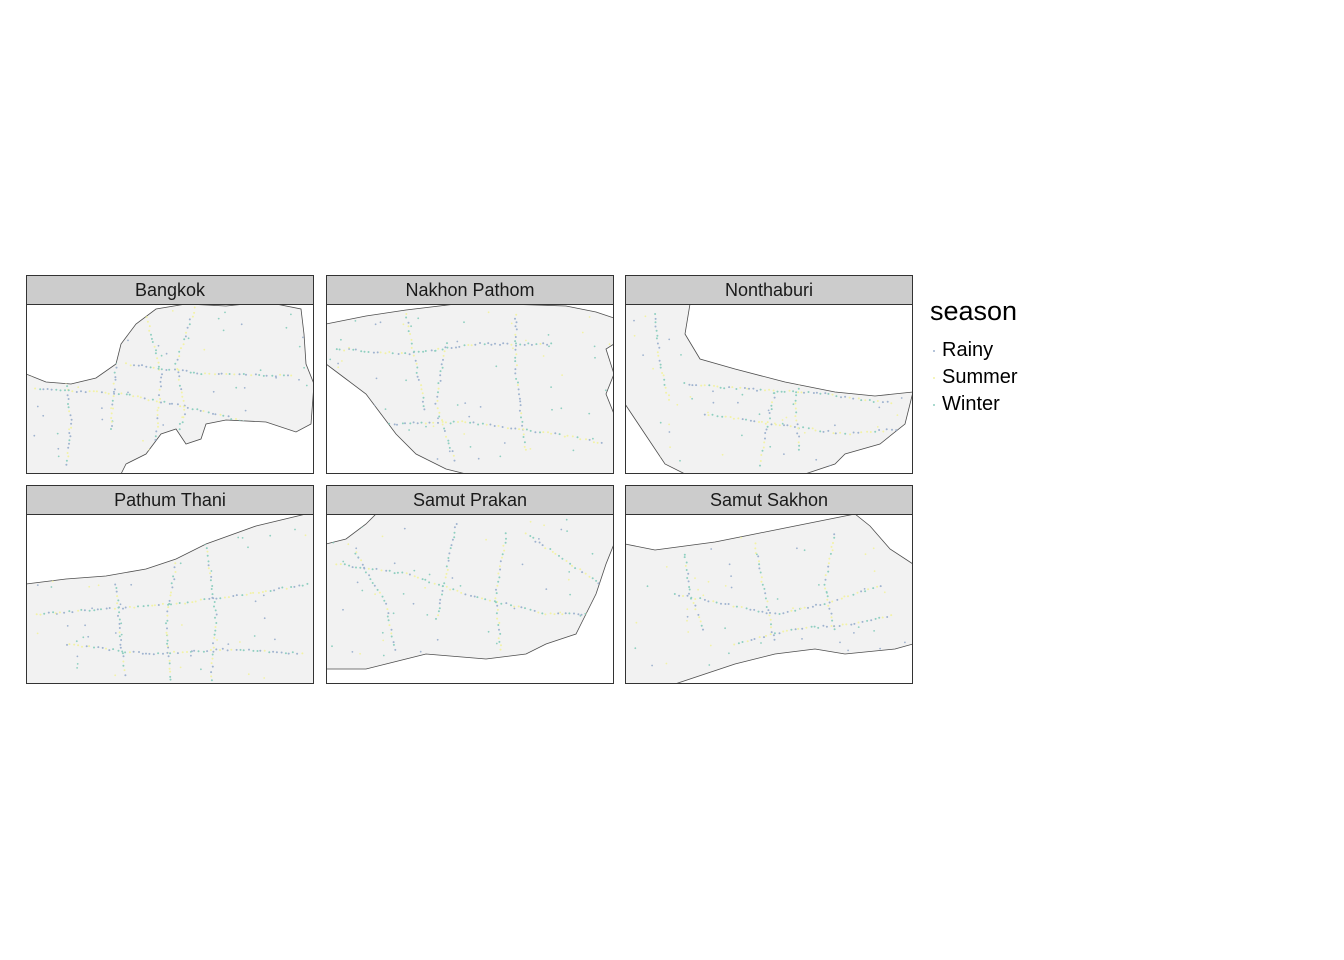 The image size is (1344, 960). What do you see at coordinates (170, 389) in the screenshot?
I see `panel-frame` at bounding box center [170, 389].